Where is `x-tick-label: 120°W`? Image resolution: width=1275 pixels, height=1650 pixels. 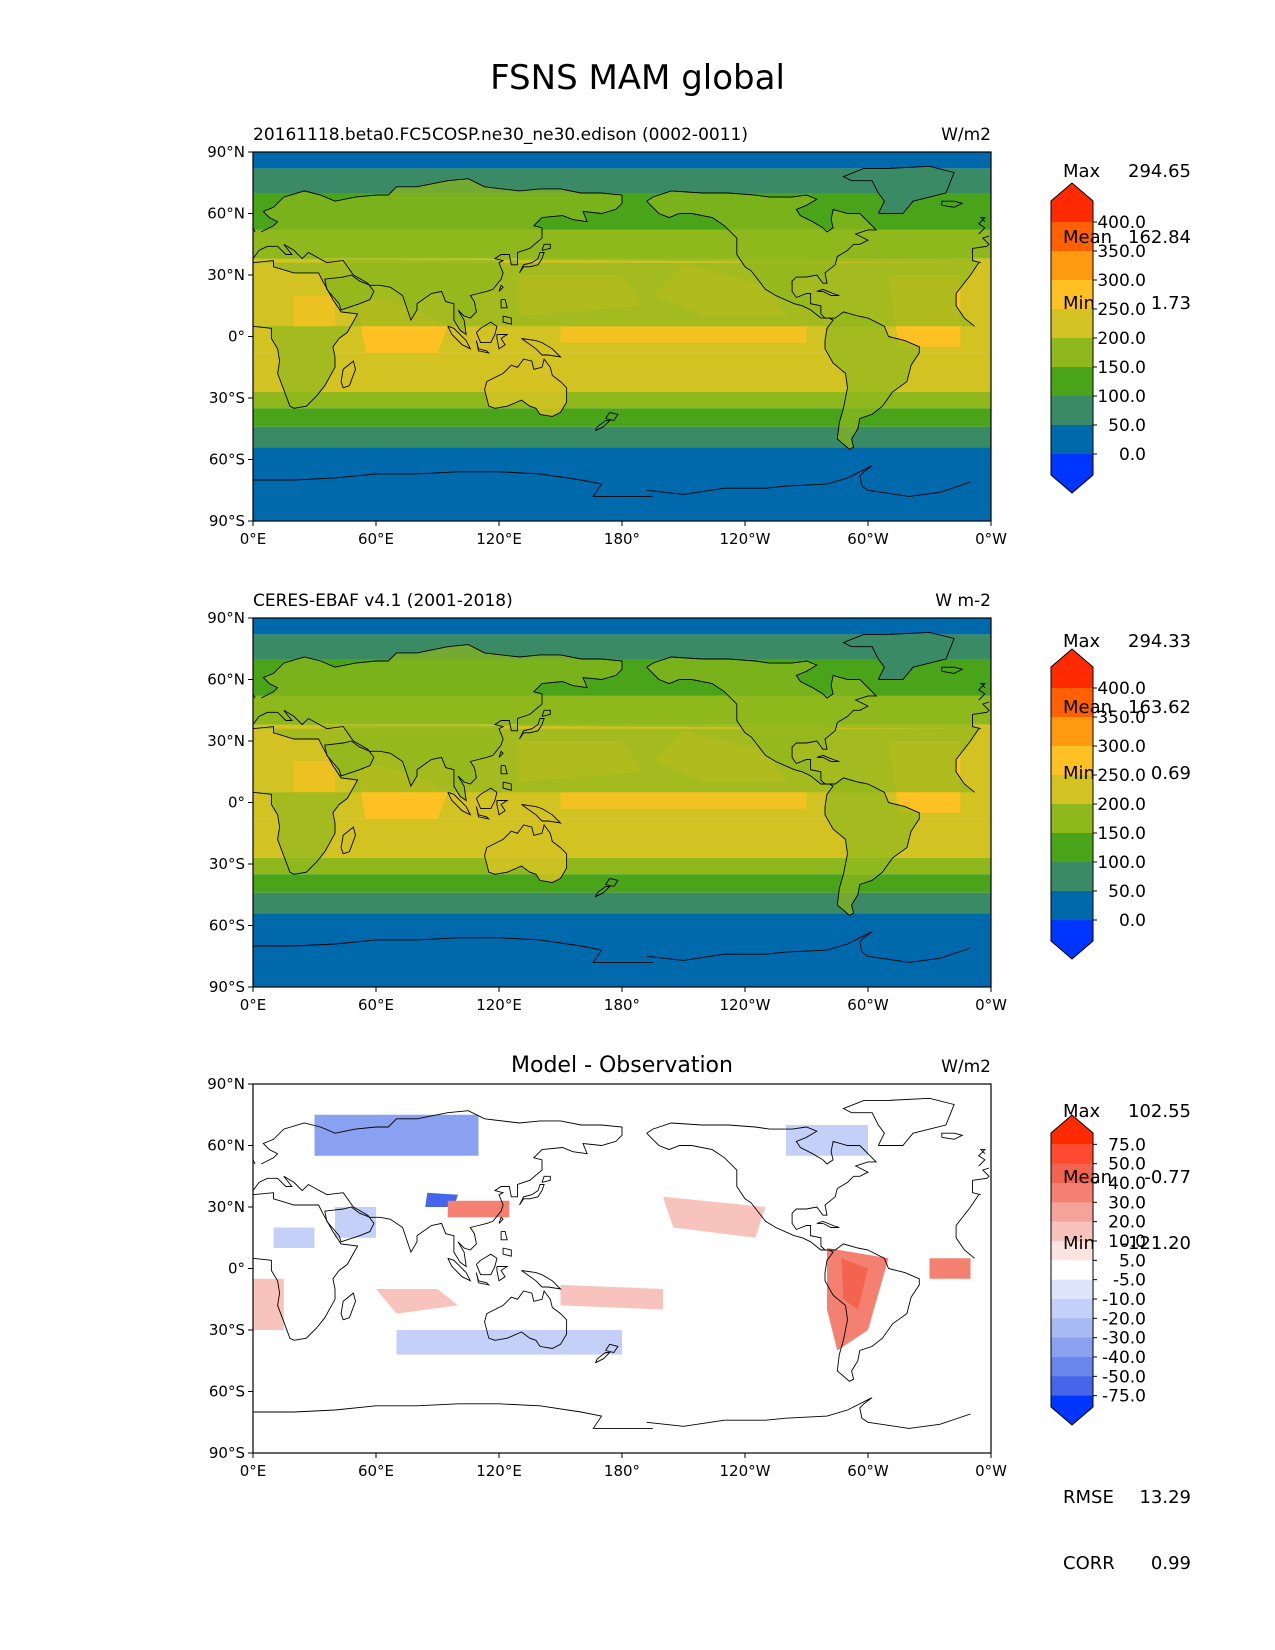 x-tick-label: 120°W is located at coordinates (745, 539).